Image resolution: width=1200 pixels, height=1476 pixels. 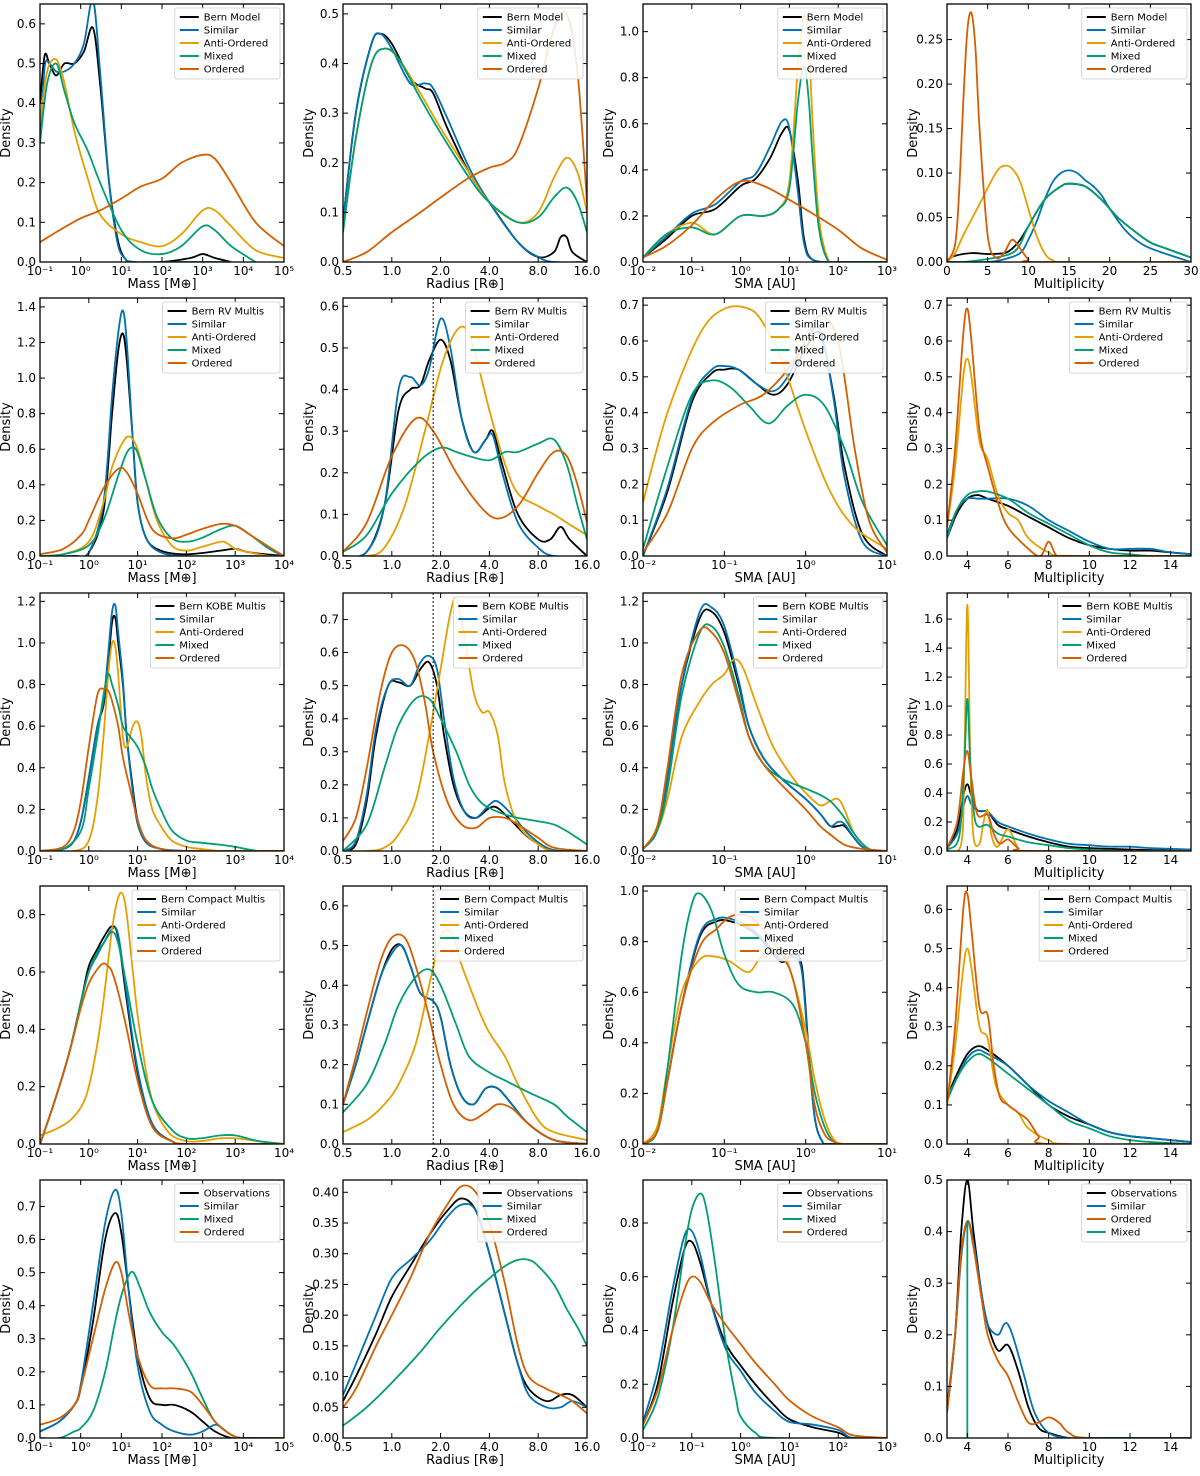 What do you see at coordinates (203, 1447) in the screenshot?
I see `x-tick-label: 10³` at bounding box center [203, 1447].